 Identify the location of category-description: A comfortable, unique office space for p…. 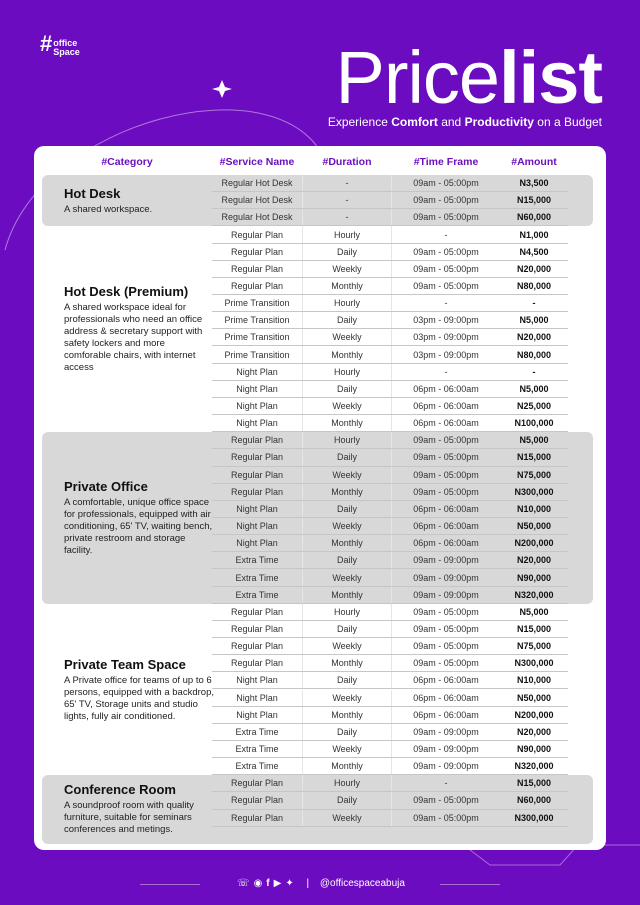
(138, 526).